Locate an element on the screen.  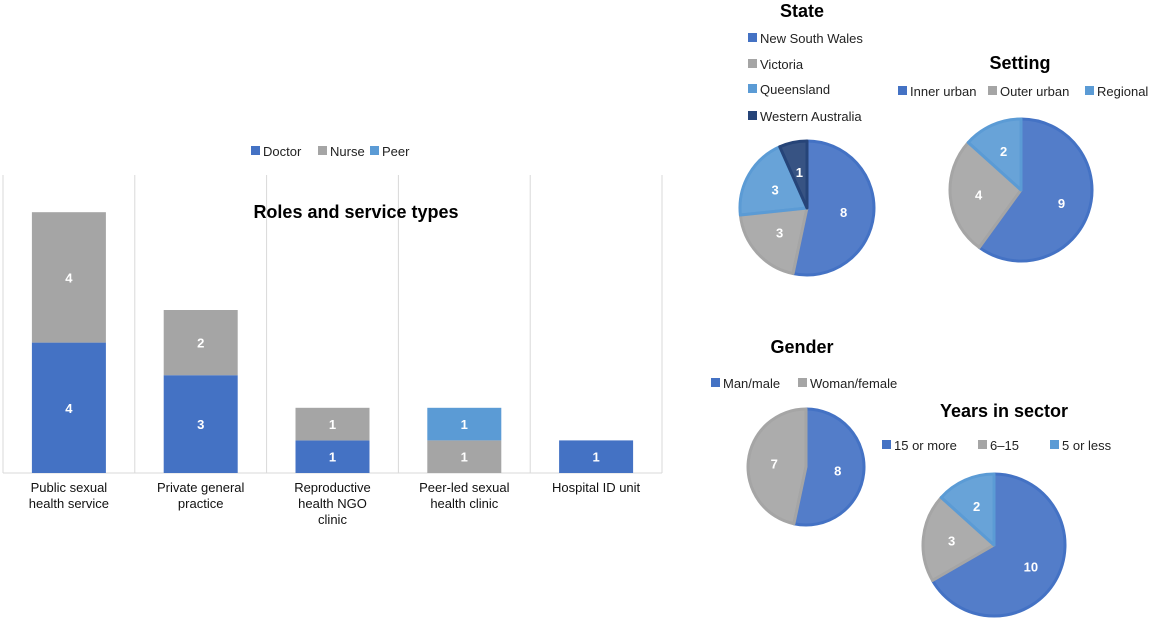
pie-chart-title: Gender is located at coordinates (801, 347).